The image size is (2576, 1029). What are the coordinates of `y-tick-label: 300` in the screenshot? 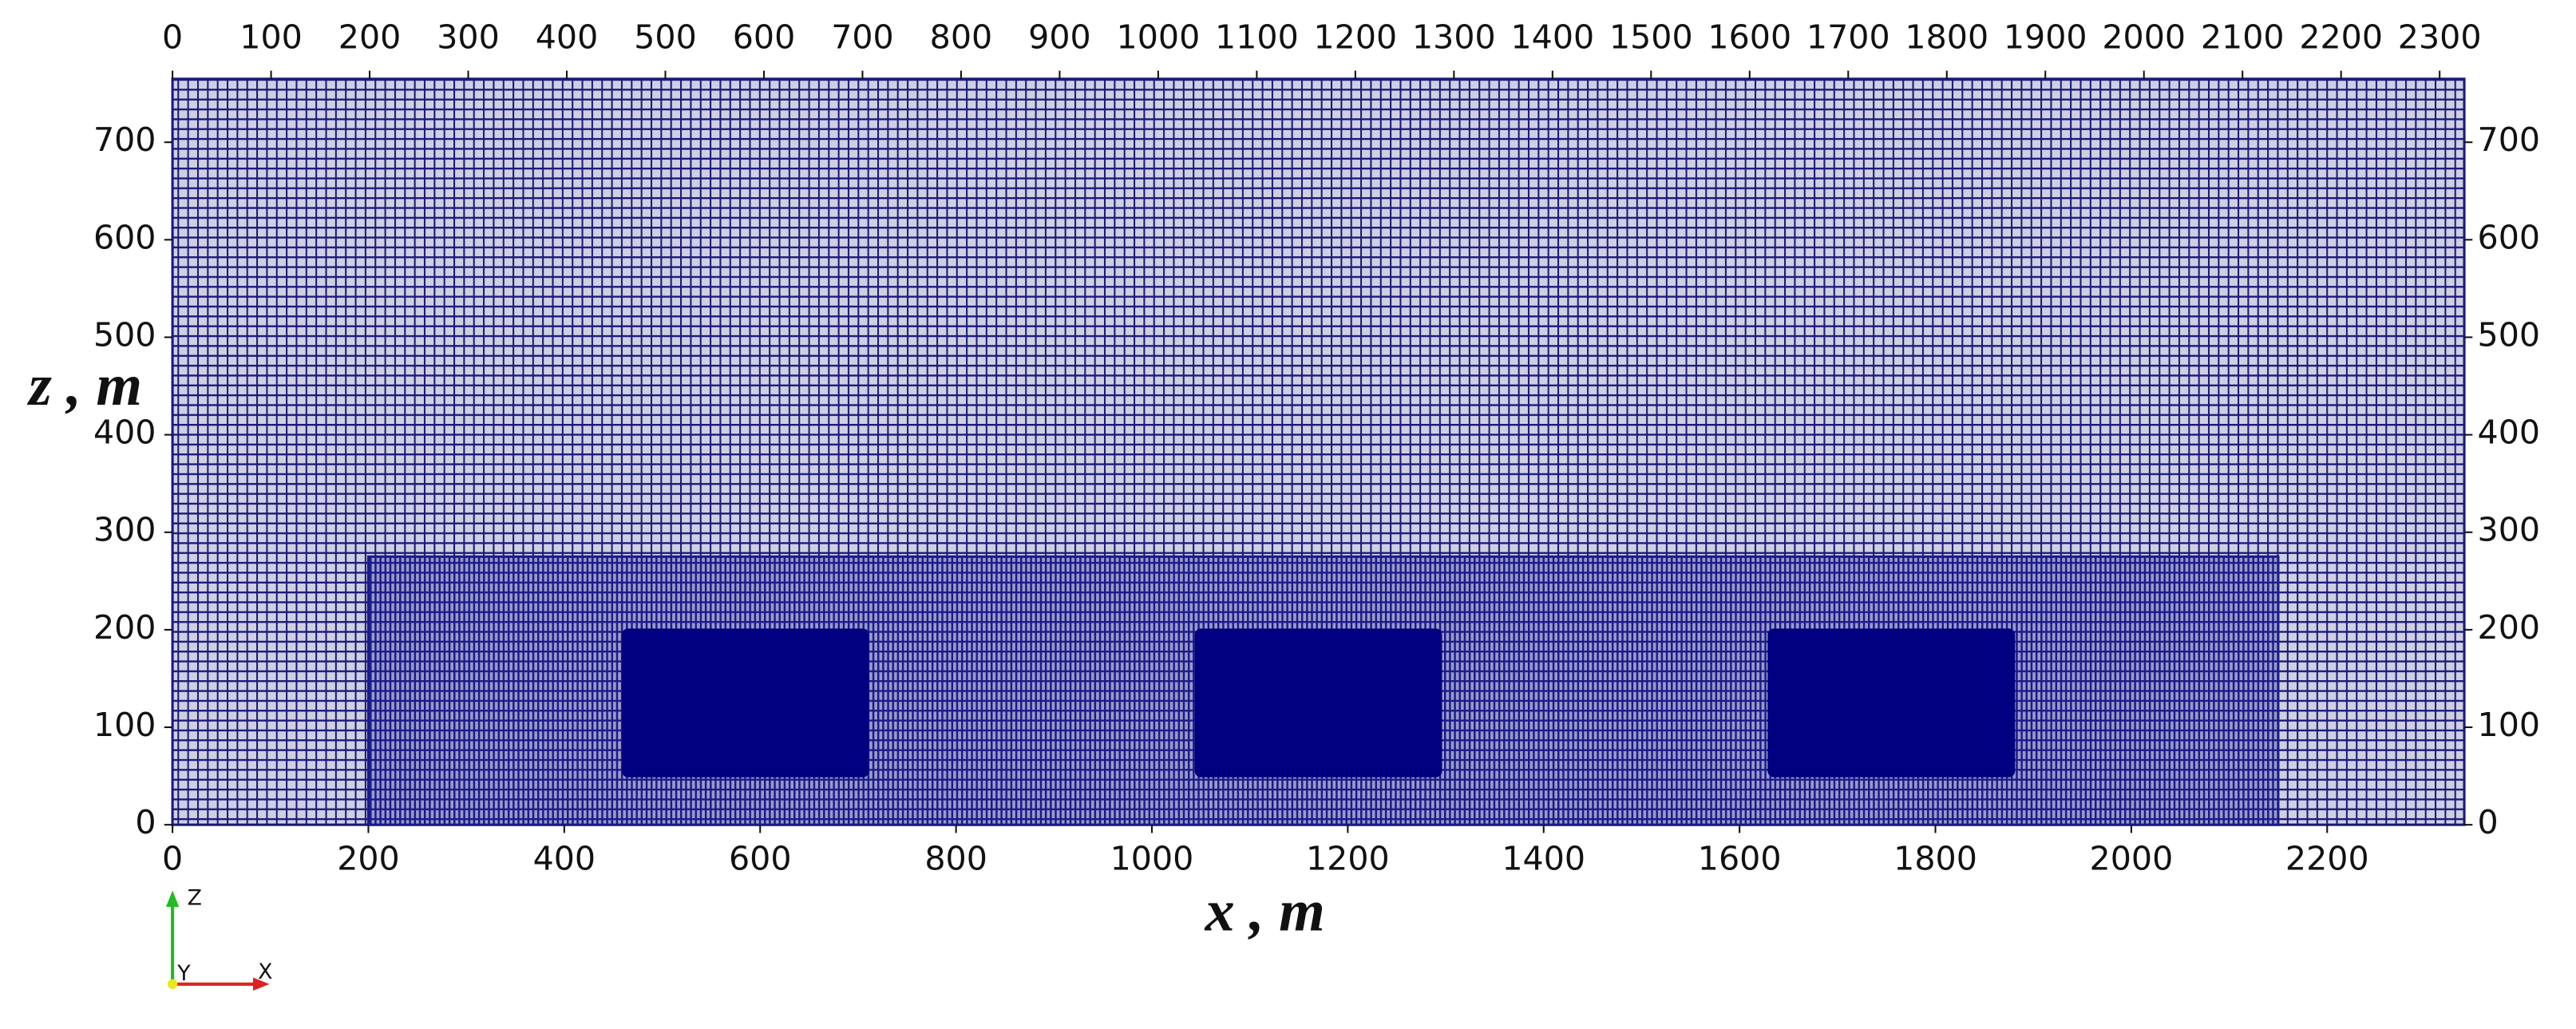 It's located at (125, 530).